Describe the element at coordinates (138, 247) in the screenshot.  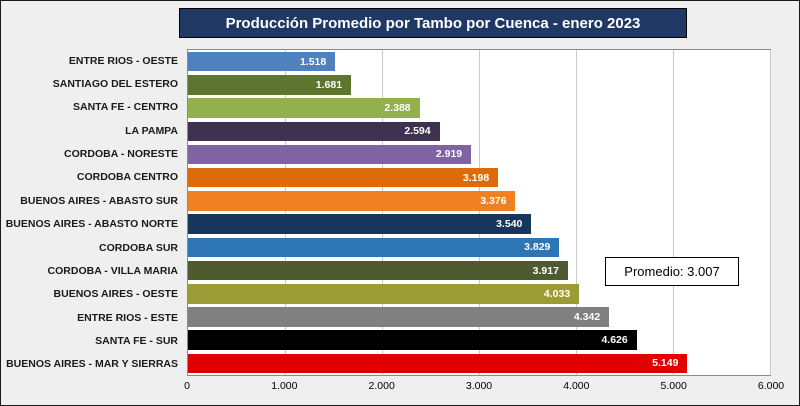
I see `category-label: CORDOBA SUR` at that location.